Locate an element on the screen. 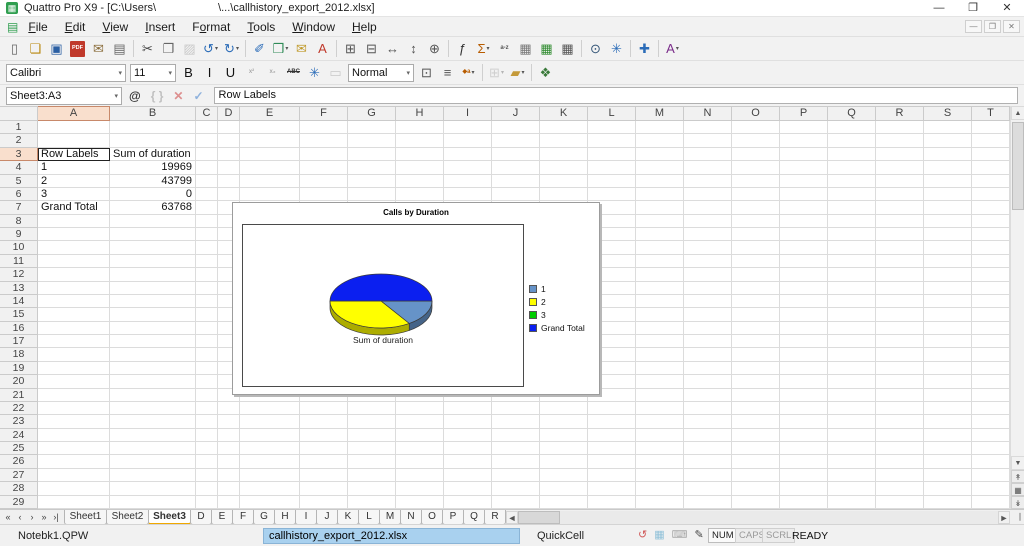  cell-O8 is located at coordinates (756, 221).